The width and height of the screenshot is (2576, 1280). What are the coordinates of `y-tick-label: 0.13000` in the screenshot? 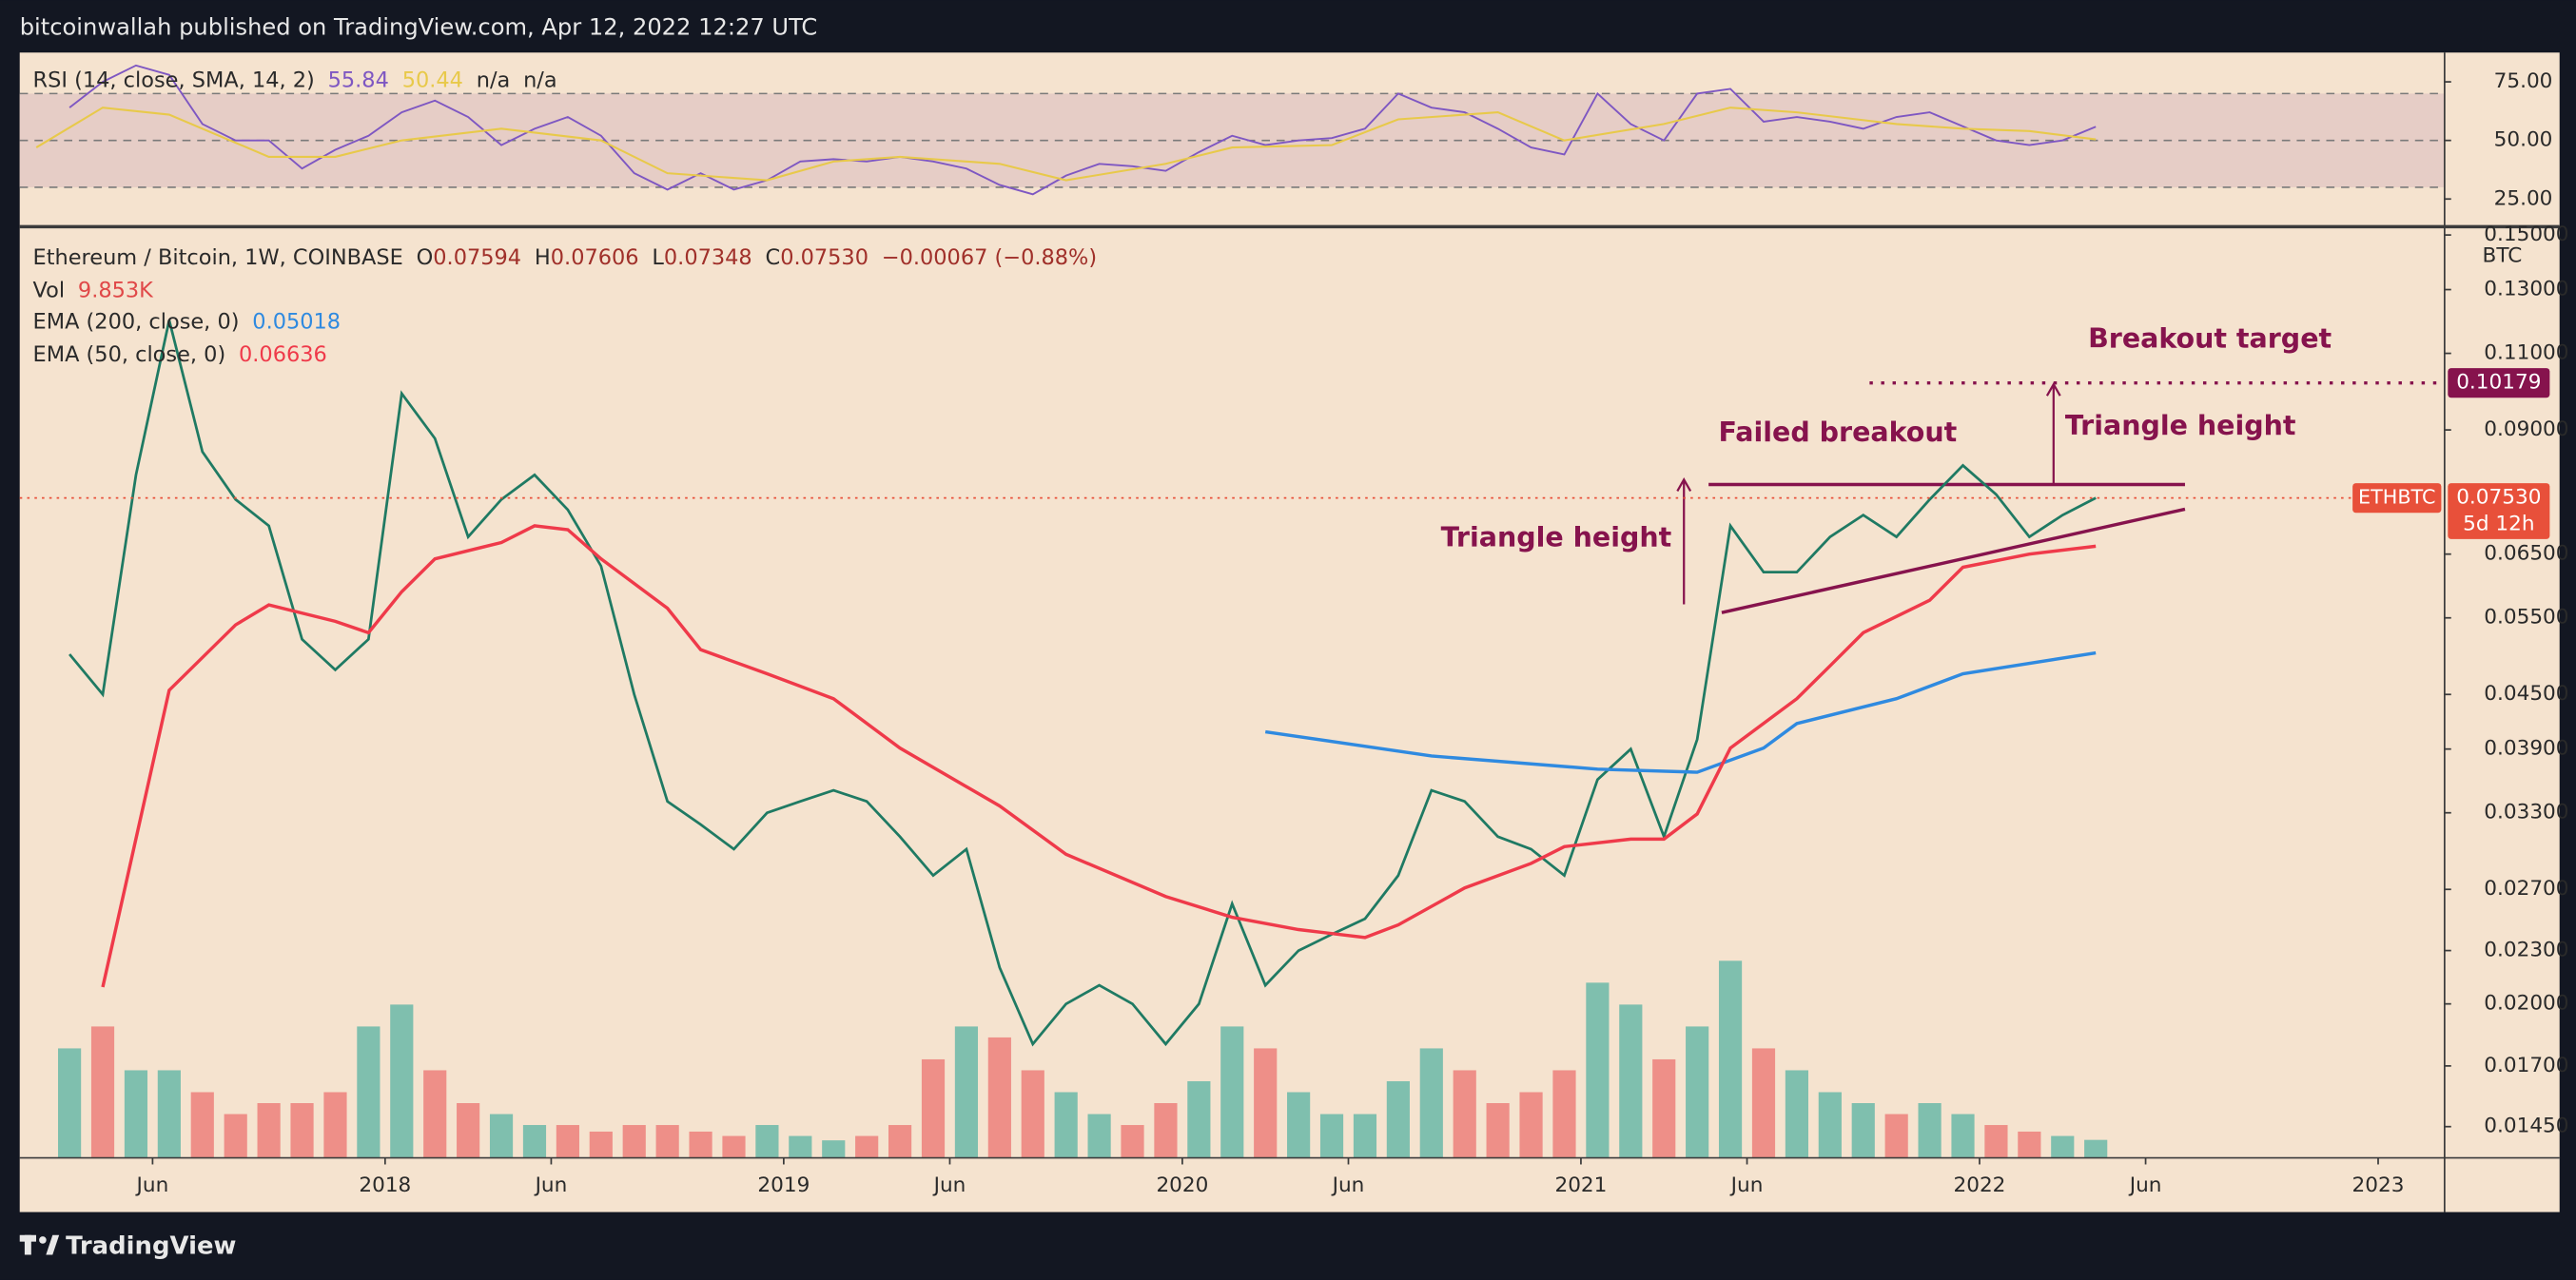 It's located at (2526, 289).